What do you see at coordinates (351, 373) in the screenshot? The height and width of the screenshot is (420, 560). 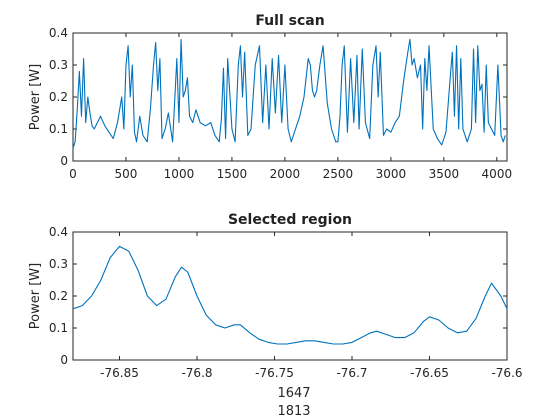 I see `selected-region-xtick-label: -76.7` at bounding box center [351, 373].